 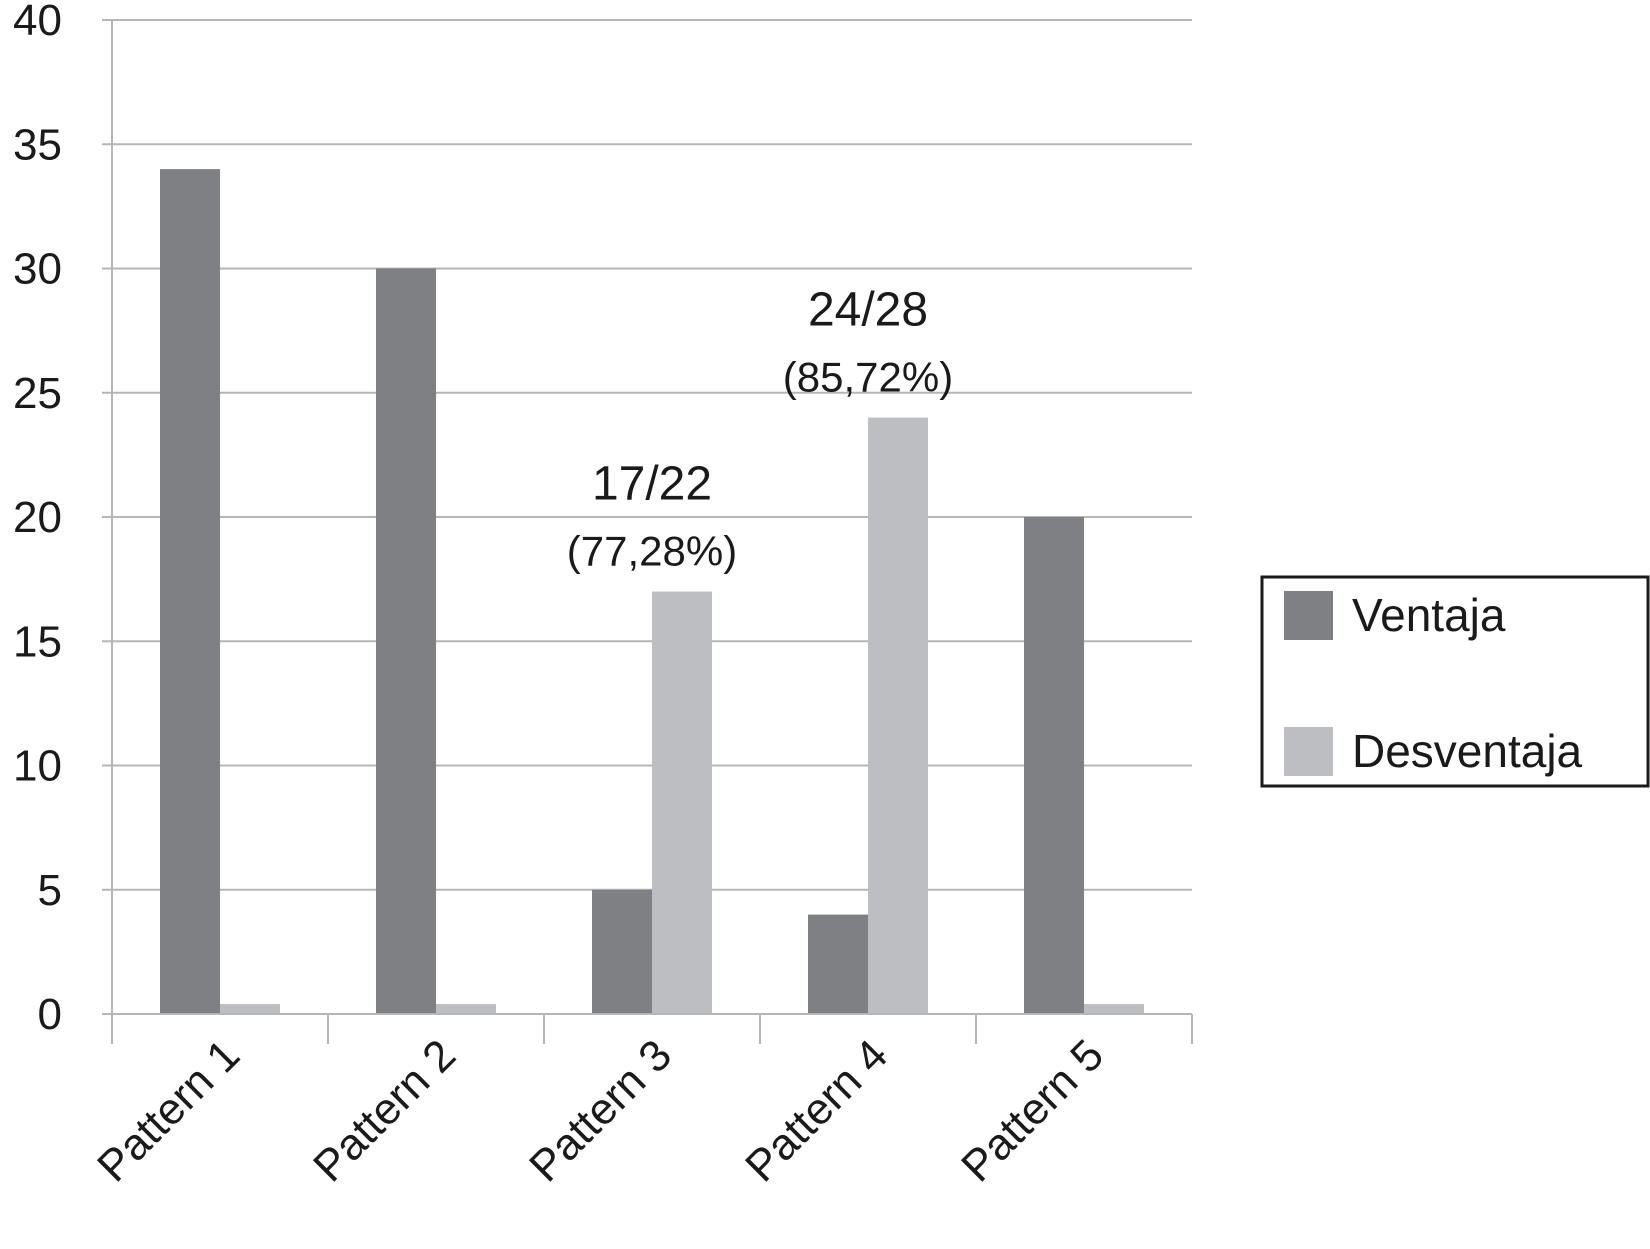 What do you see at coordinates (600, 1110) in the screenshot?
I see `x-category-label: Pattern 3` at bounding box center [600, 1110].